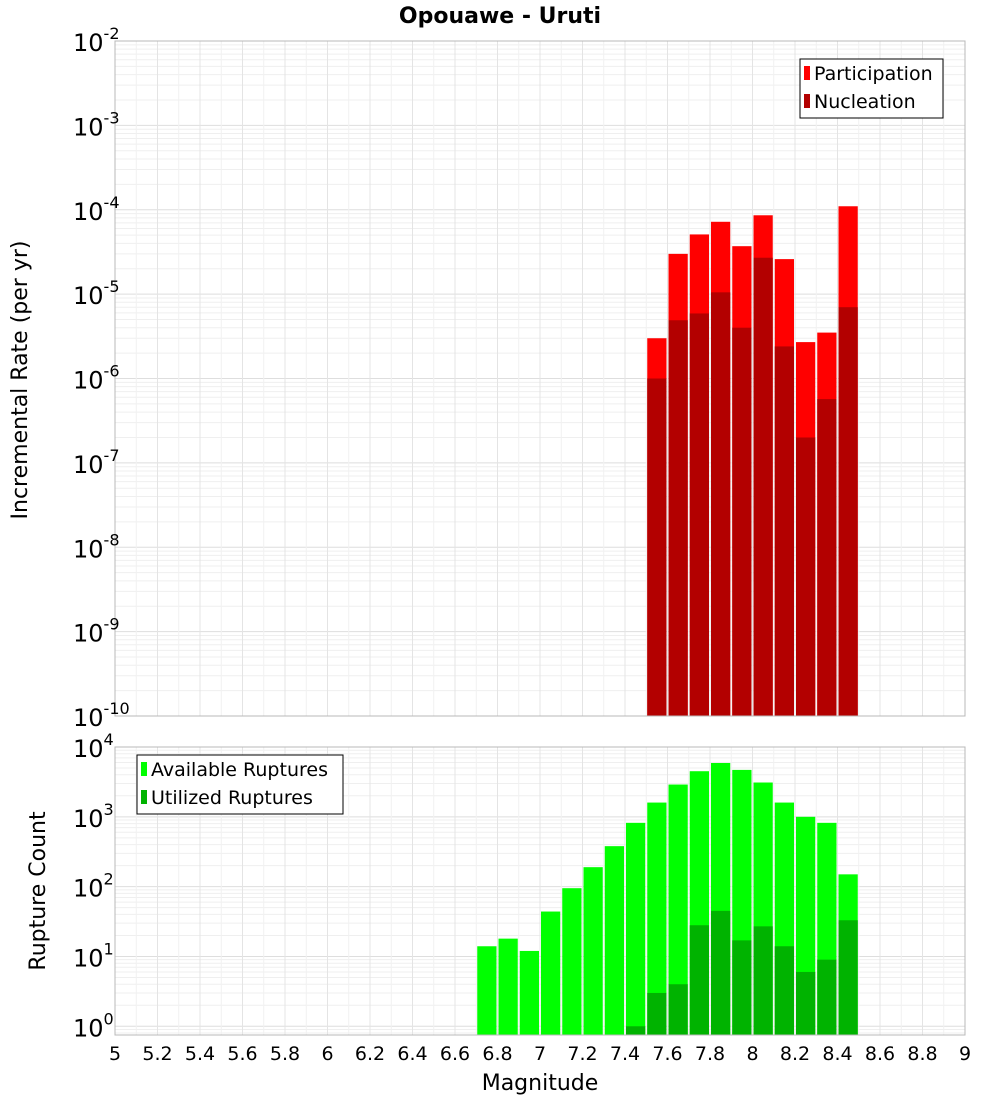  I want to click on y-tick-label: 10⁻⁹, so click(96, 631).